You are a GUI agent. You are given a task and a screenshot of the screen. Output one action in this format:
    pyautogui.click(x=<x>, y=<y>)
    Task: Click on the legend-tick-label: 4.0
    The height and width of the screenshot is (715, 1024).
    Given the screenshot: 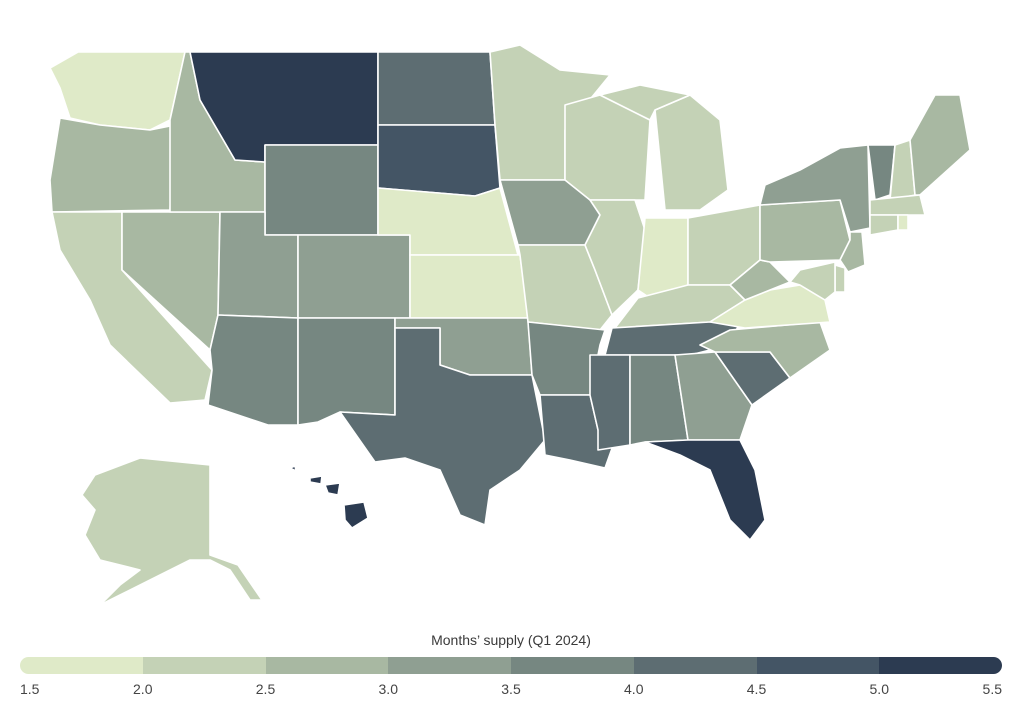 What is the action you would take?
    pyautogui.click(x=634, y=689)
    